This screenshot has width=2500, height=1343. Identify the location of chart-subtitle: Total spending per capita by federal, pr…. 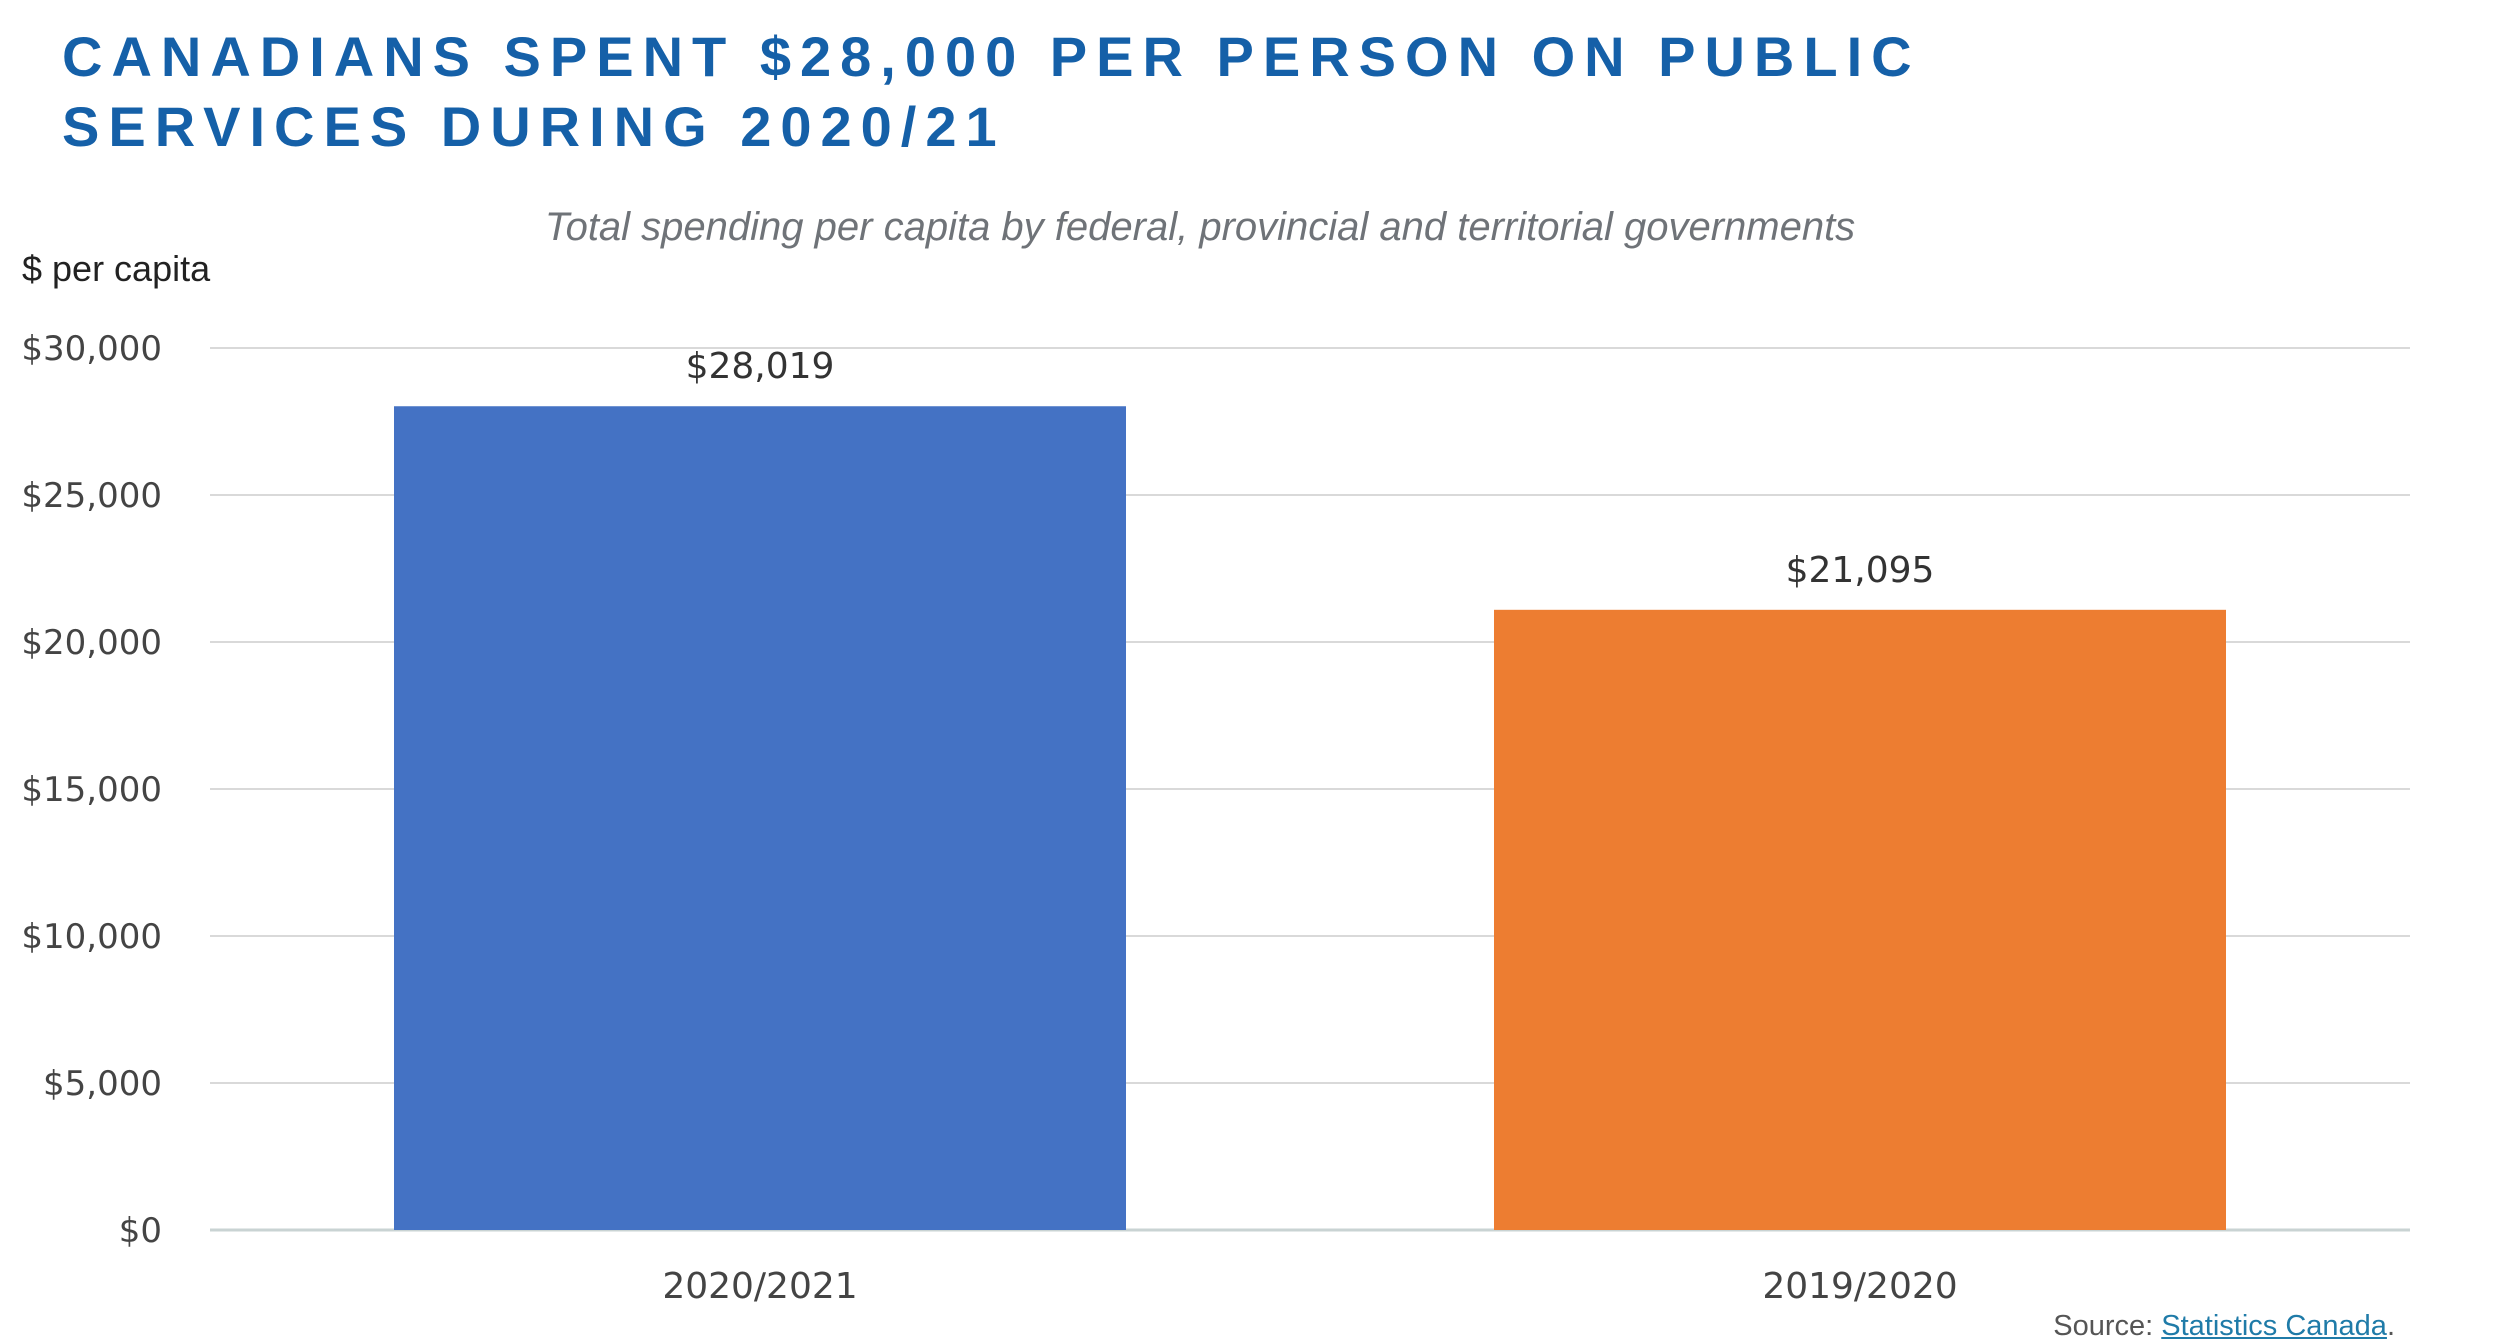
(1200, 227).